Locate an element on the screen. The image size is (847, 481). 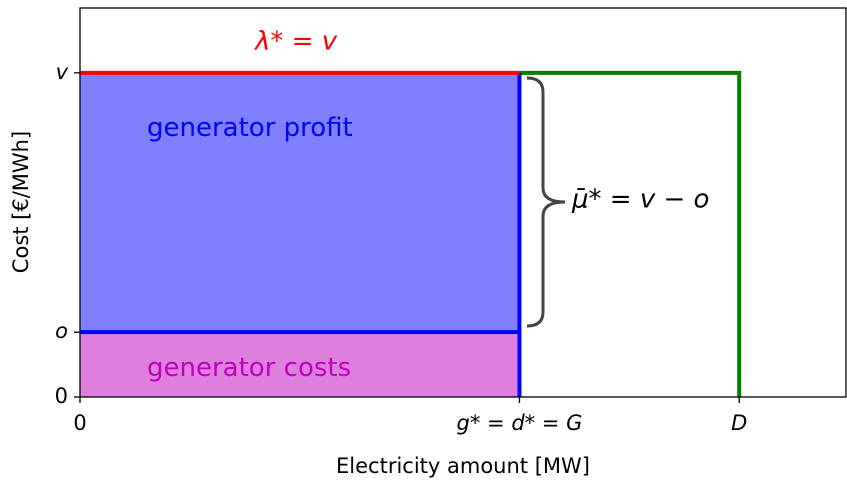
y-tick-label: o is located at coordinates (61, 331).